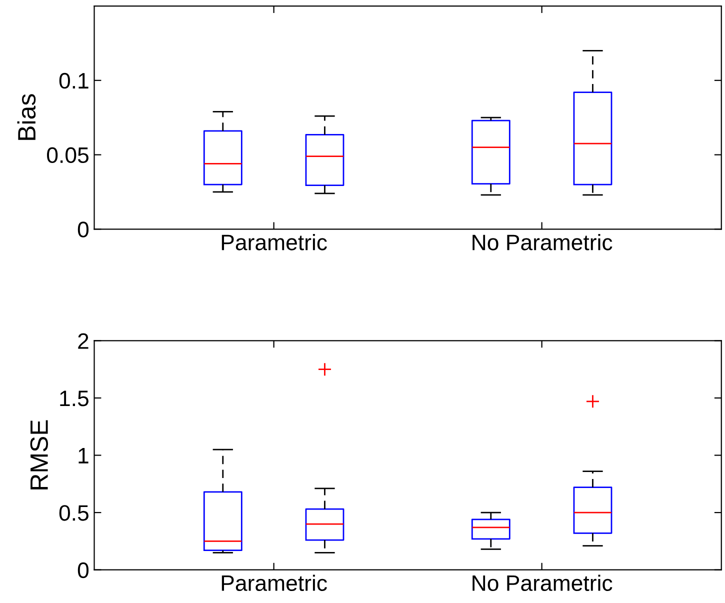 The height and width of the screenshot is (603, 725). Describe the element at coordinates (39, 455) in the screenshot. I see `y-axis-title: RMSE` at that location.